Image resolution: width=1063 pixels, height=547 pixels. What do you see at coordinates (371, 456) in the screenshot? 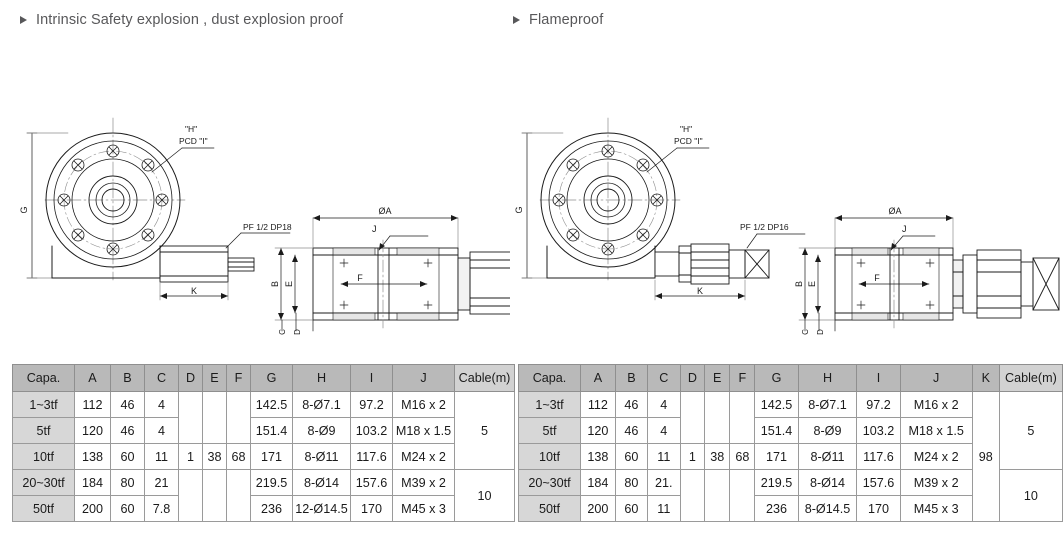
I see `cell-i: 117.6` at bounding box center [371, 456].